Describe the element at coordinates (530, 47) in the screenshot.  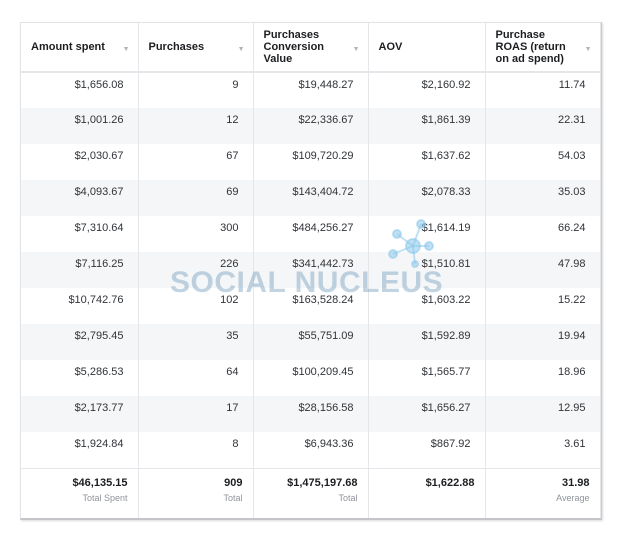
I see `column-header-label: Purchase ROAS (return on ad spend)` at that location.